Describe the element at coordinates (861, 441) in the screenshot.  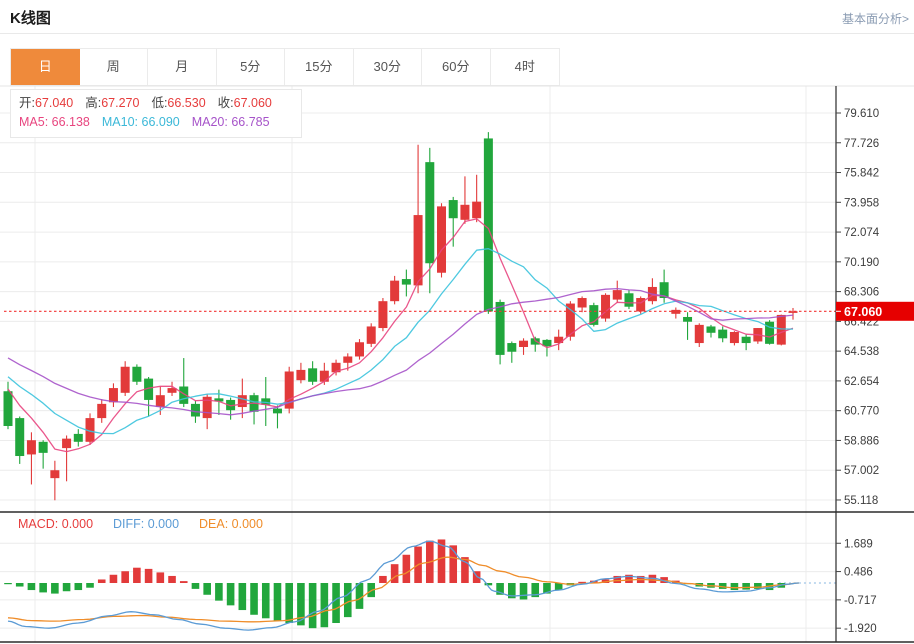
I see `svg-text: 58.886` at that location.